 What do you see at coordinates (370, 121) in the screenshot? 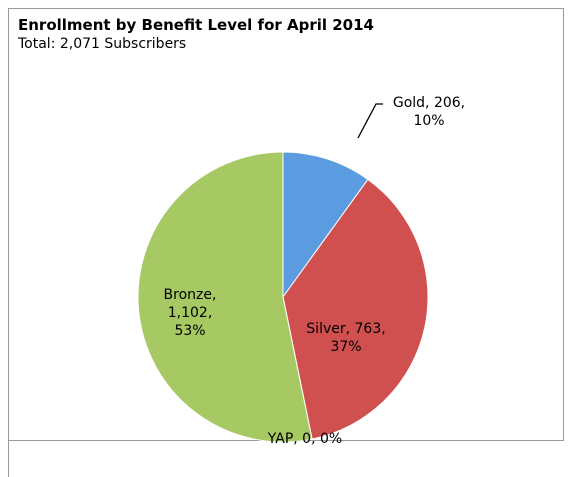
I see `leader-line` at bounding box center [370, 121].